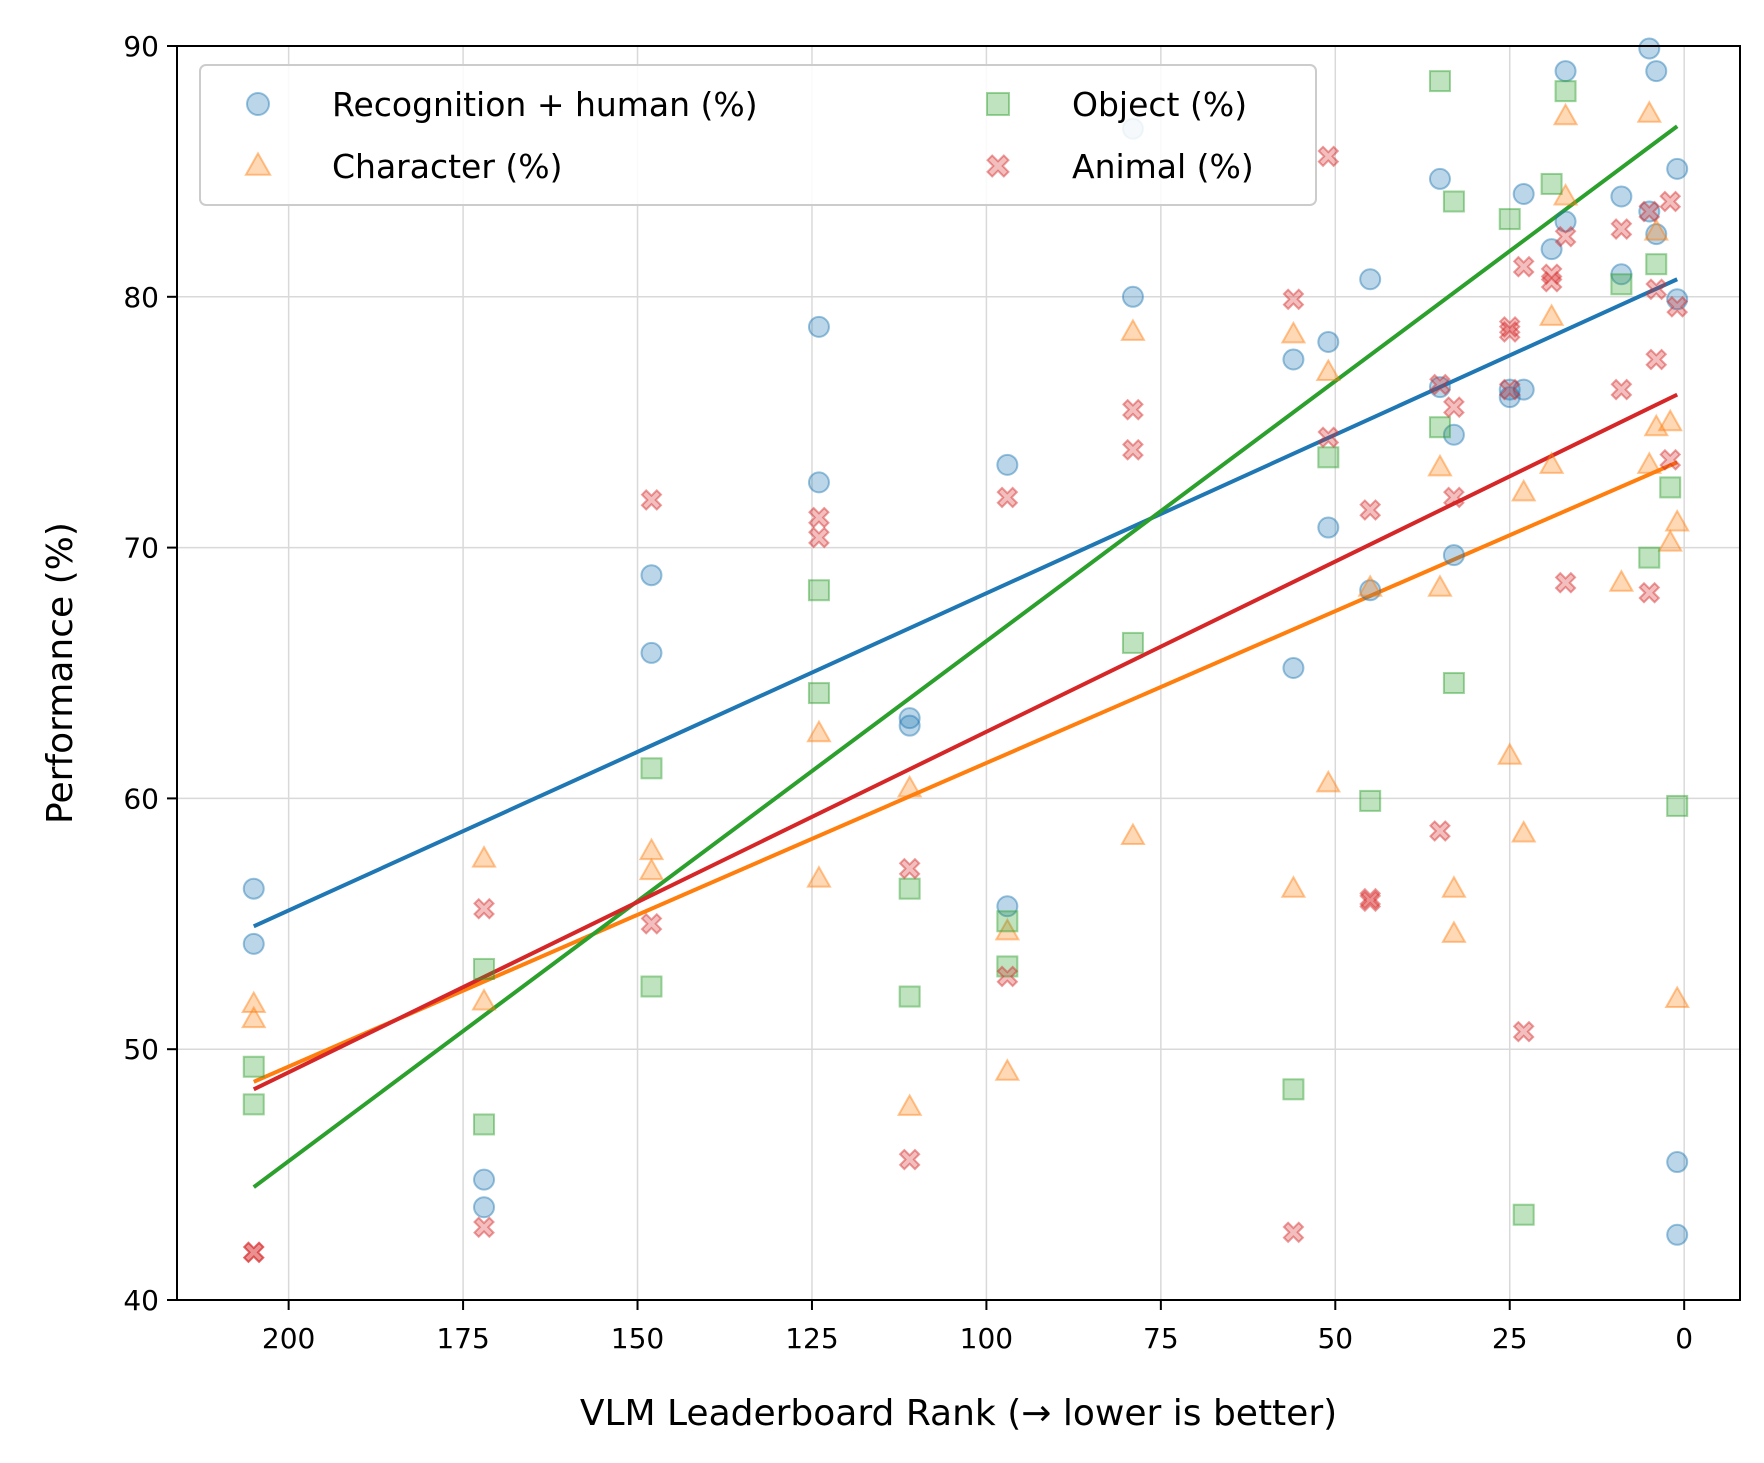 Image resolution: width=1764 pixels, height=1463 pixels. I want to click on x-tick-label: 100, so click(986, 1338).